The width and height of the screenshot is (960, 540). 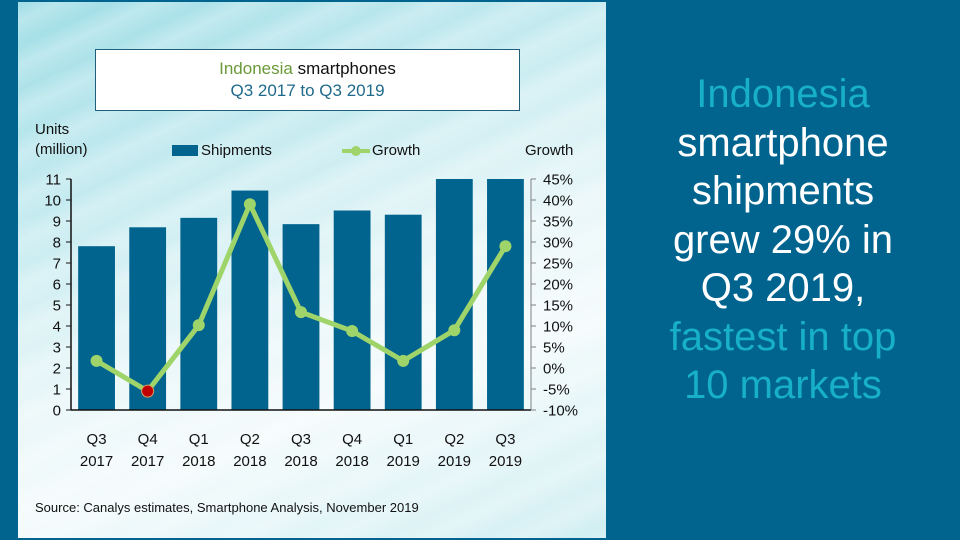 What do you see at coordinates (53, 180) in the screenshot?
I see `left-axis-tick-label: 11` at bounding box center [53, 180].